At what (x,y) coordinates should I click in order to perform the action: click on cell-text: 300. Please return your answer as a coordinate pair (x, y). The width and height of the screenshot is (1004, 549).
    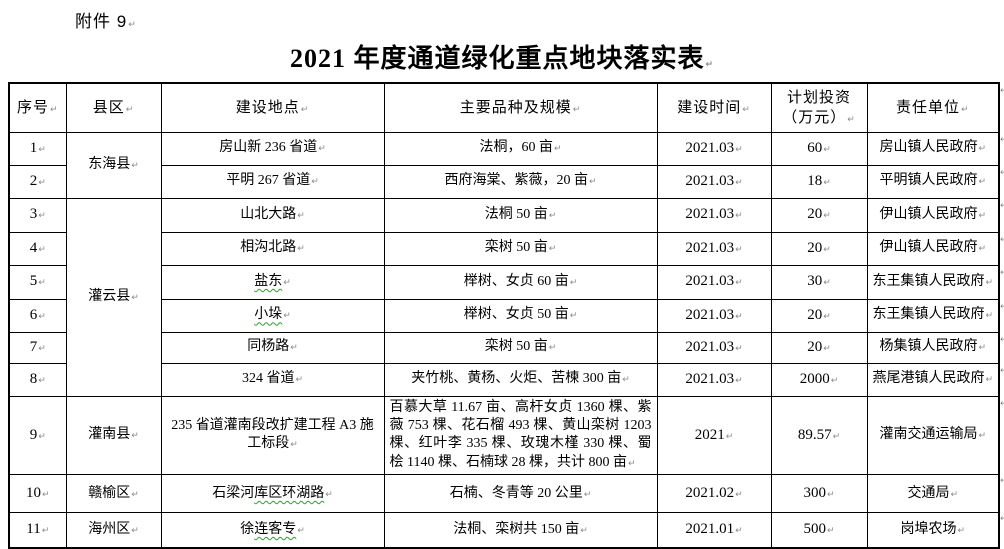
    Looking at the image, I should click on (814, 493).